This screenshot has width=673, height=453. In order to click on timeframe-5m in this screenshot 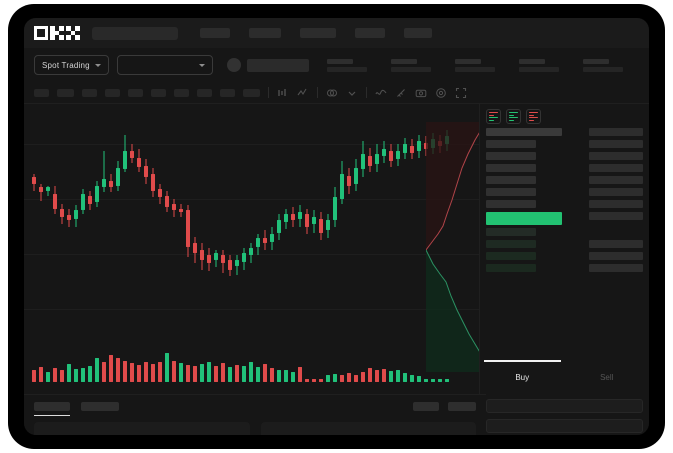, I will do `click(65, 92)`.